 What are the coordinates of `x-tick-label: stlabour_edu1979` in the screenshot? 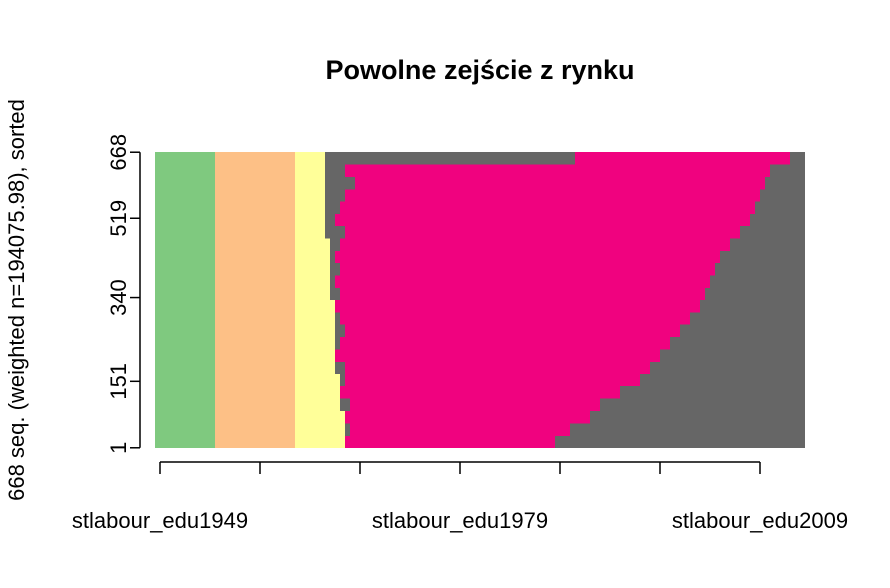 It's located at (460, 520).